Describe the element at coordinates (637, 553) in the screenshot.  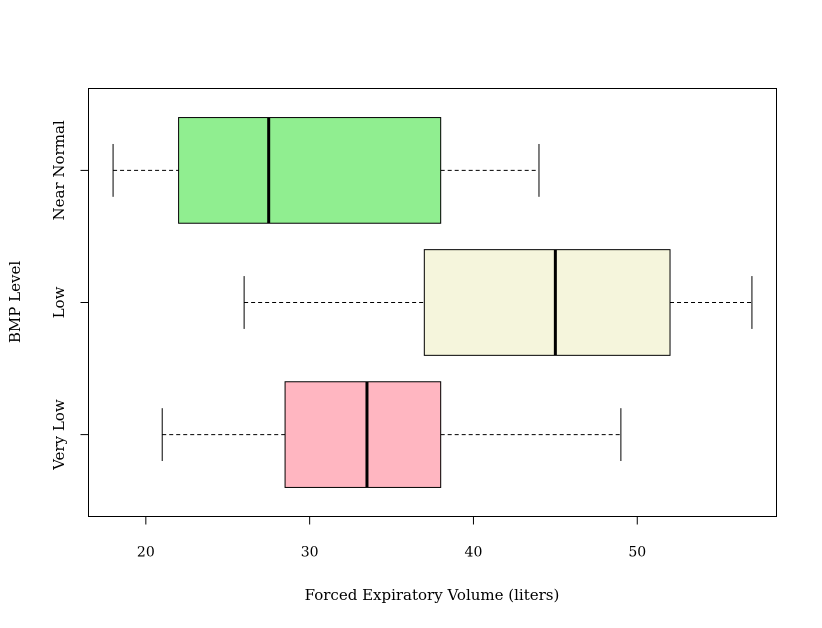
I see `x-tick-label-3: 50` at that location.